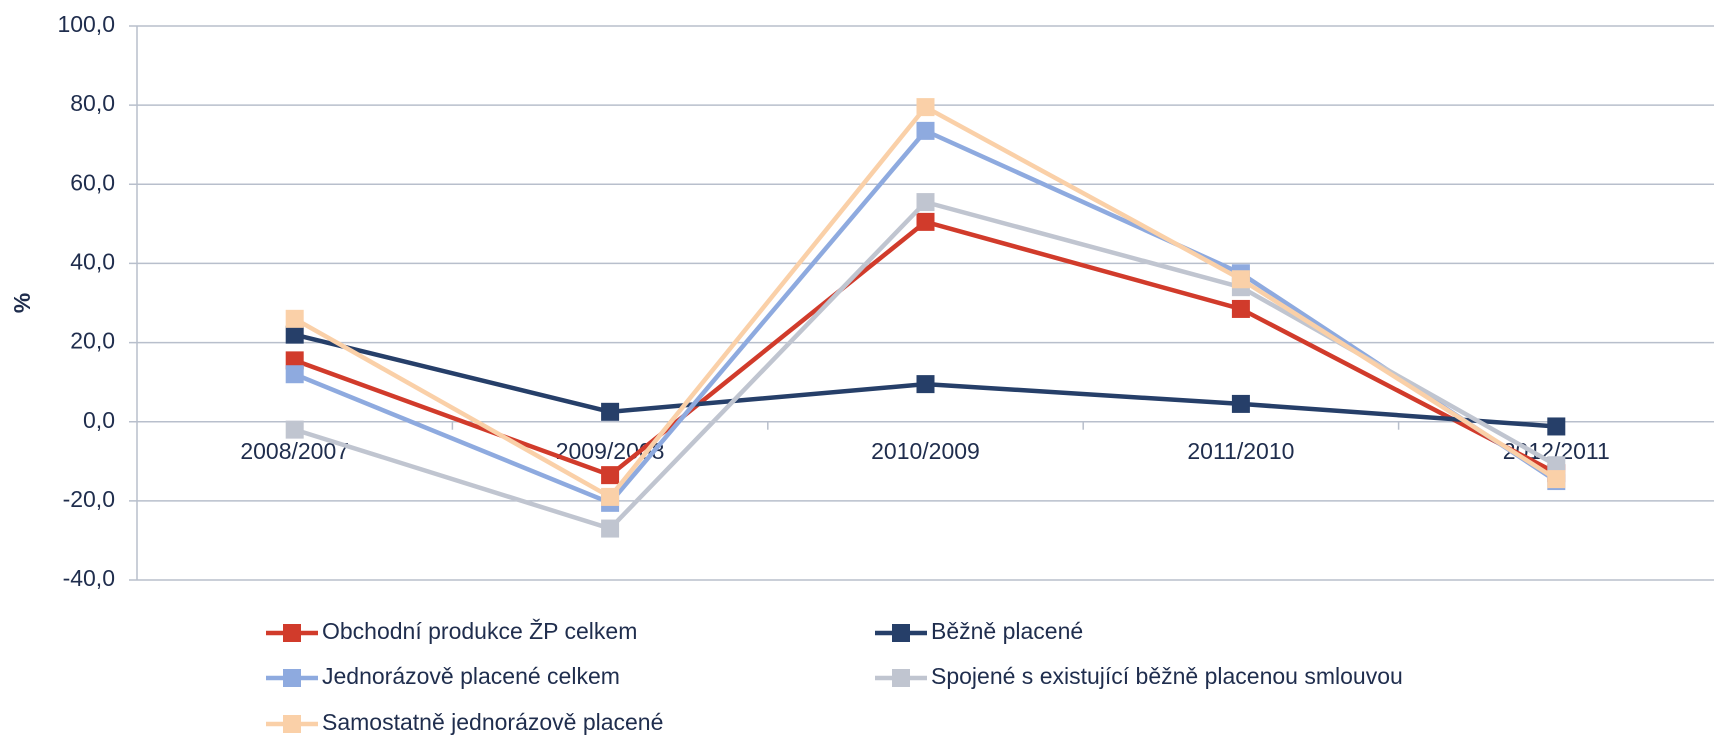 The width and height of the screenshot is (1714, 739). What do you see at coordinates (86, 24) in the screenshot?
I see `y-tick-label: 100,0` at bounding box center [86, 24].